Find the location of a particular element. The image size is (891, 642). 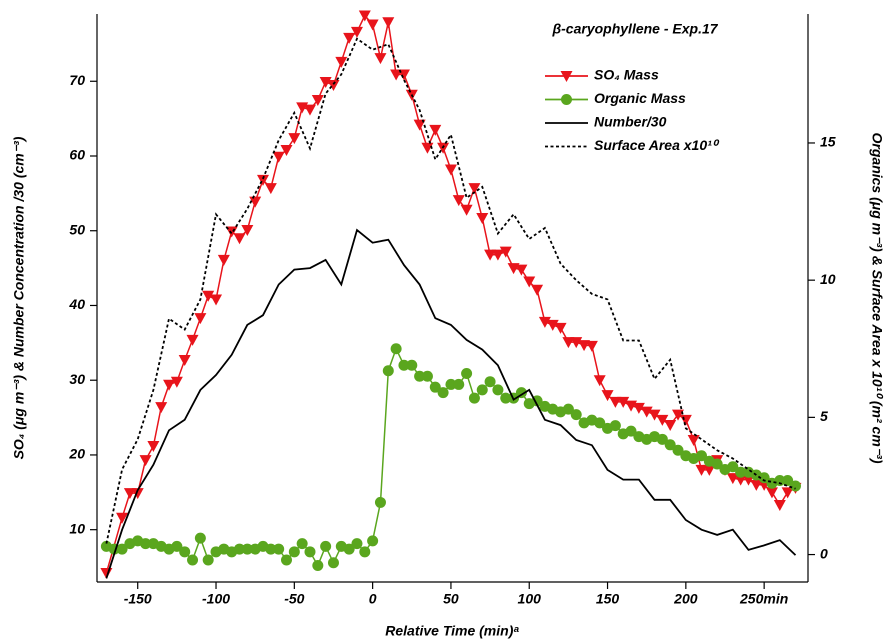

x-tick-label: 200 is located at coordinates (685, 599).